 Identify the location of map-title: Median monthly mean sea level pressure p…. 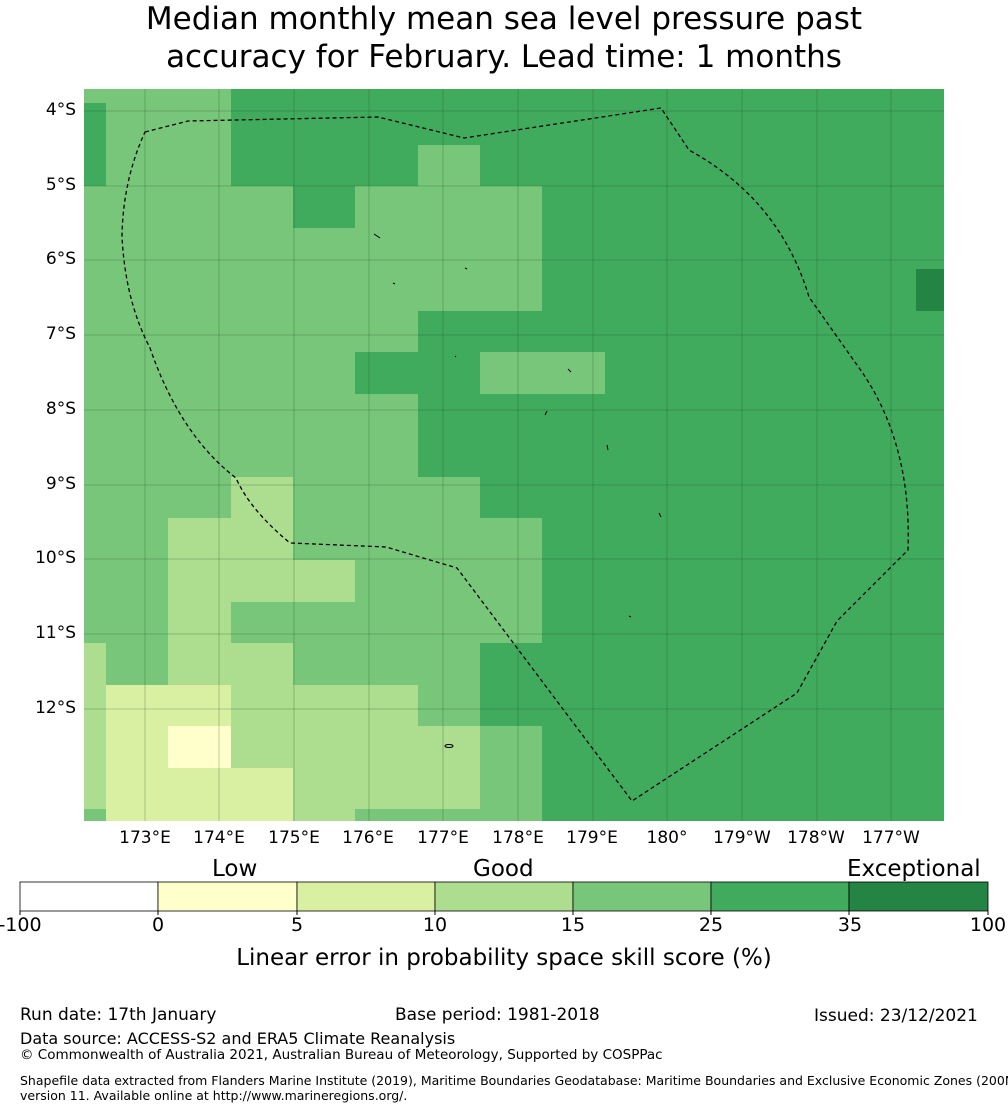
(504, 38).